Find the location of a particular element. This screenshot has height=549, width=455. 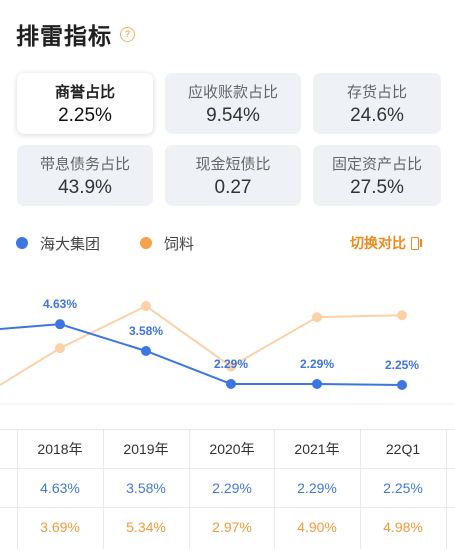

table-row-industry: 3.69% 5.34% 2.97% 4.90% 4.98% is located at coordinates (227, 526).